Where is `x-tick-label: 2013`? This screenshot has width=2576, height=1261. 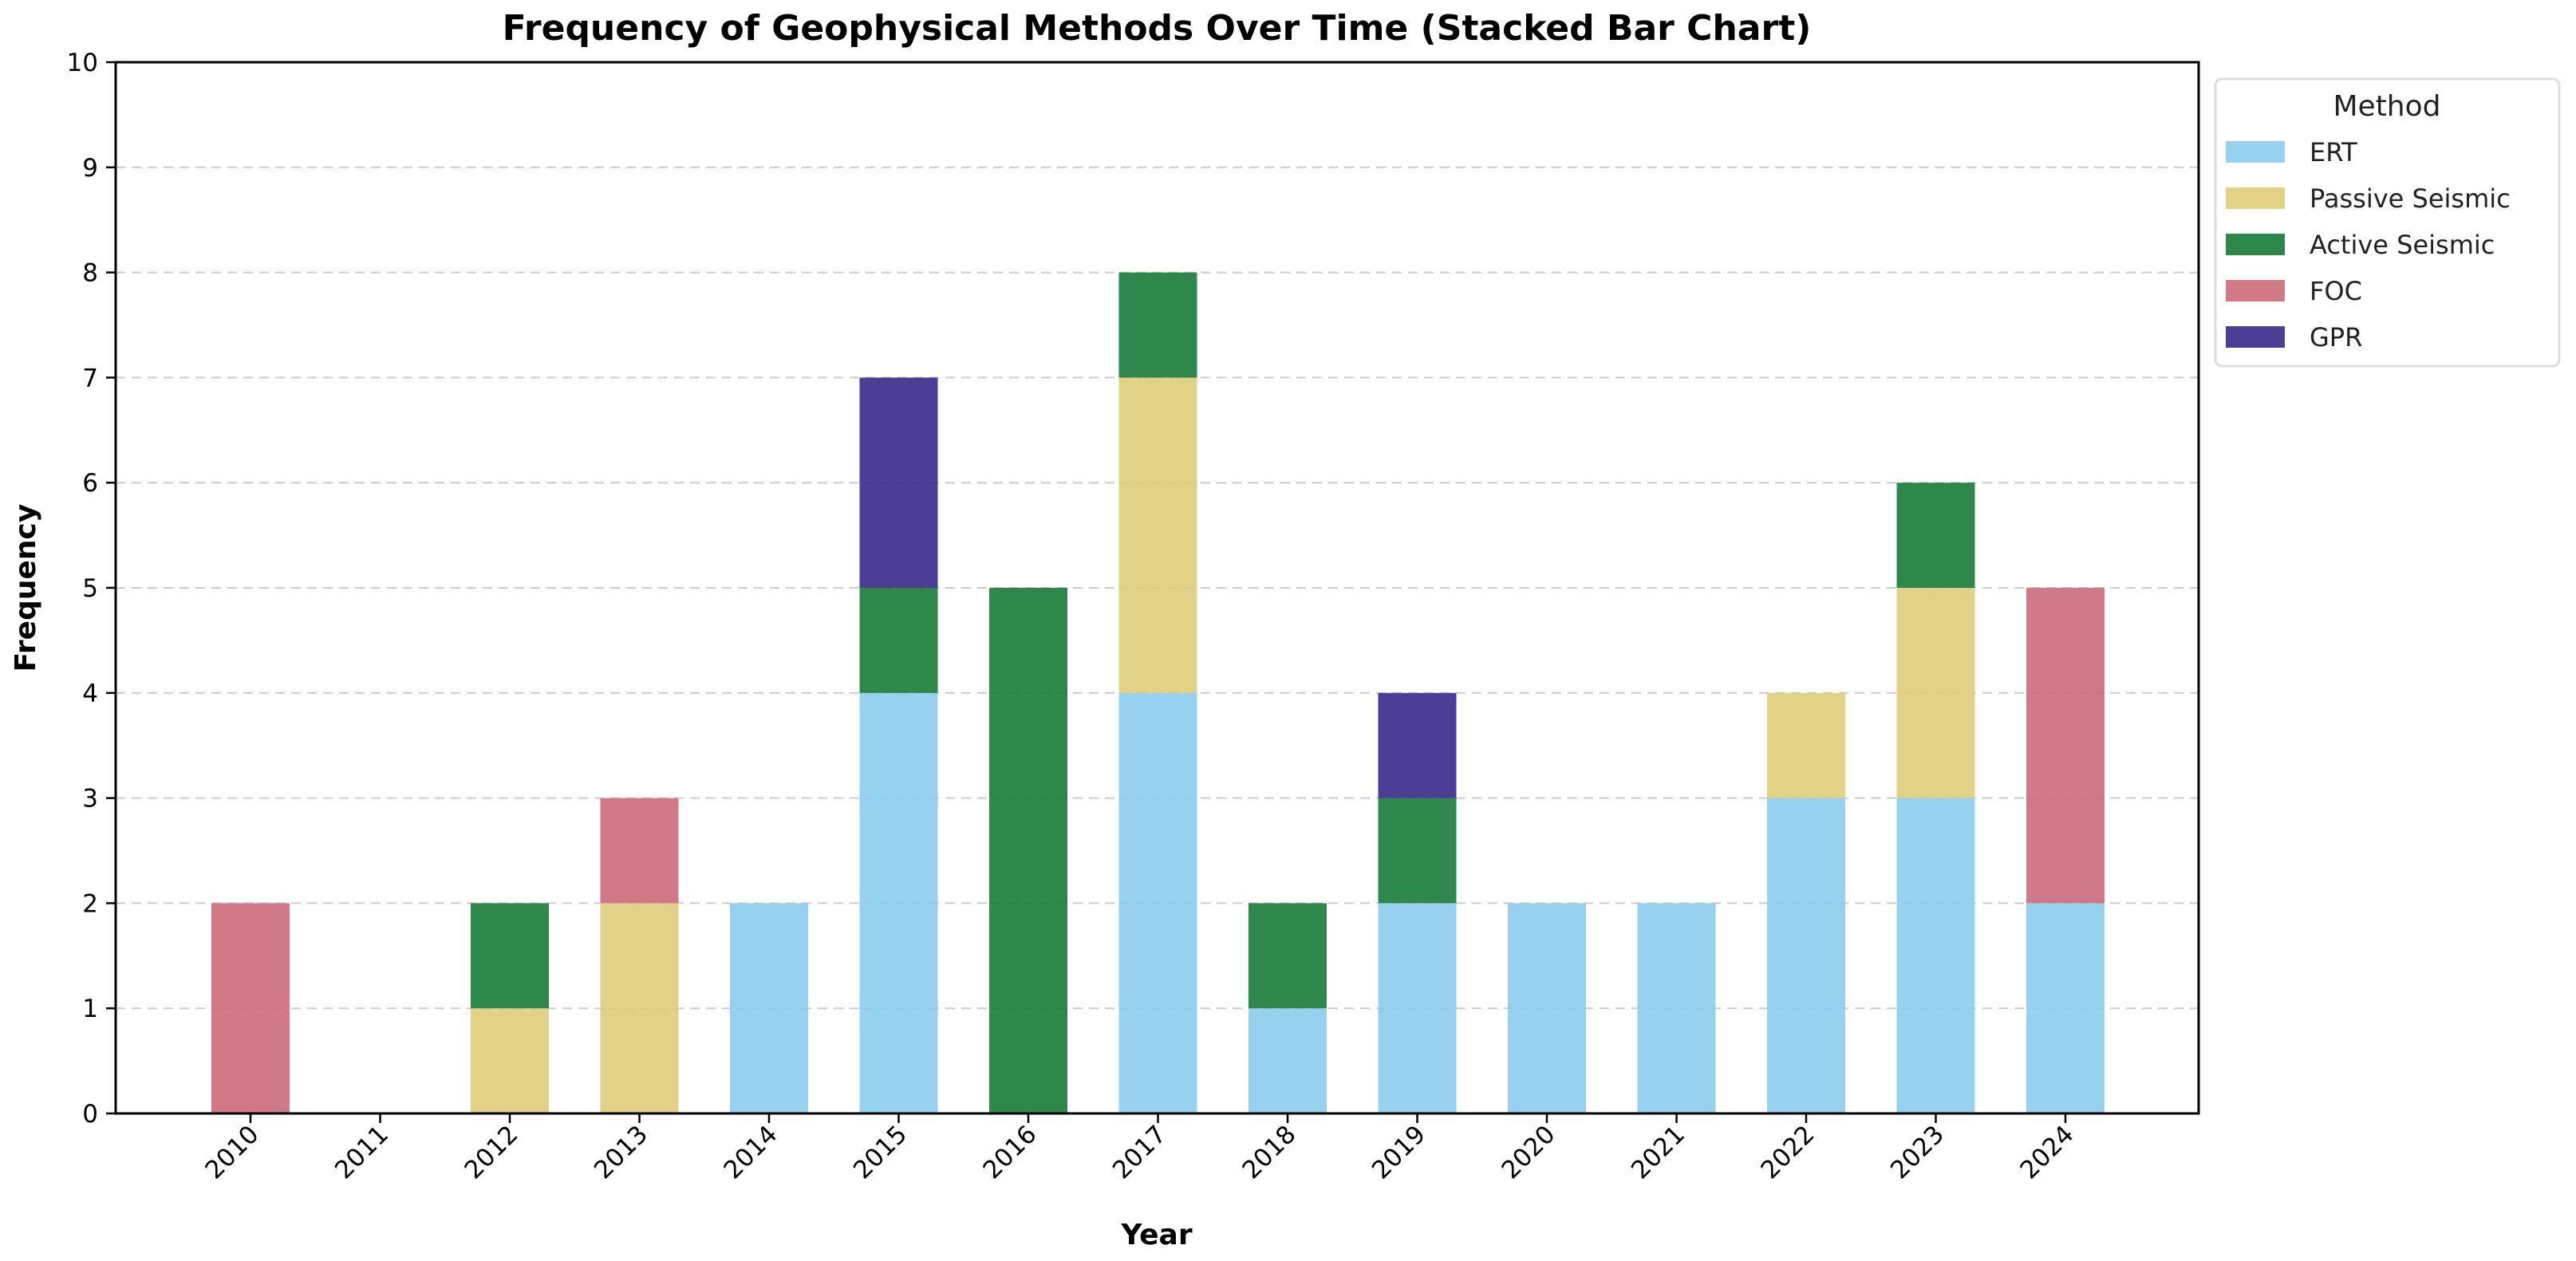
x-tick-label: 2013 is located at coordinates (621, 1152).